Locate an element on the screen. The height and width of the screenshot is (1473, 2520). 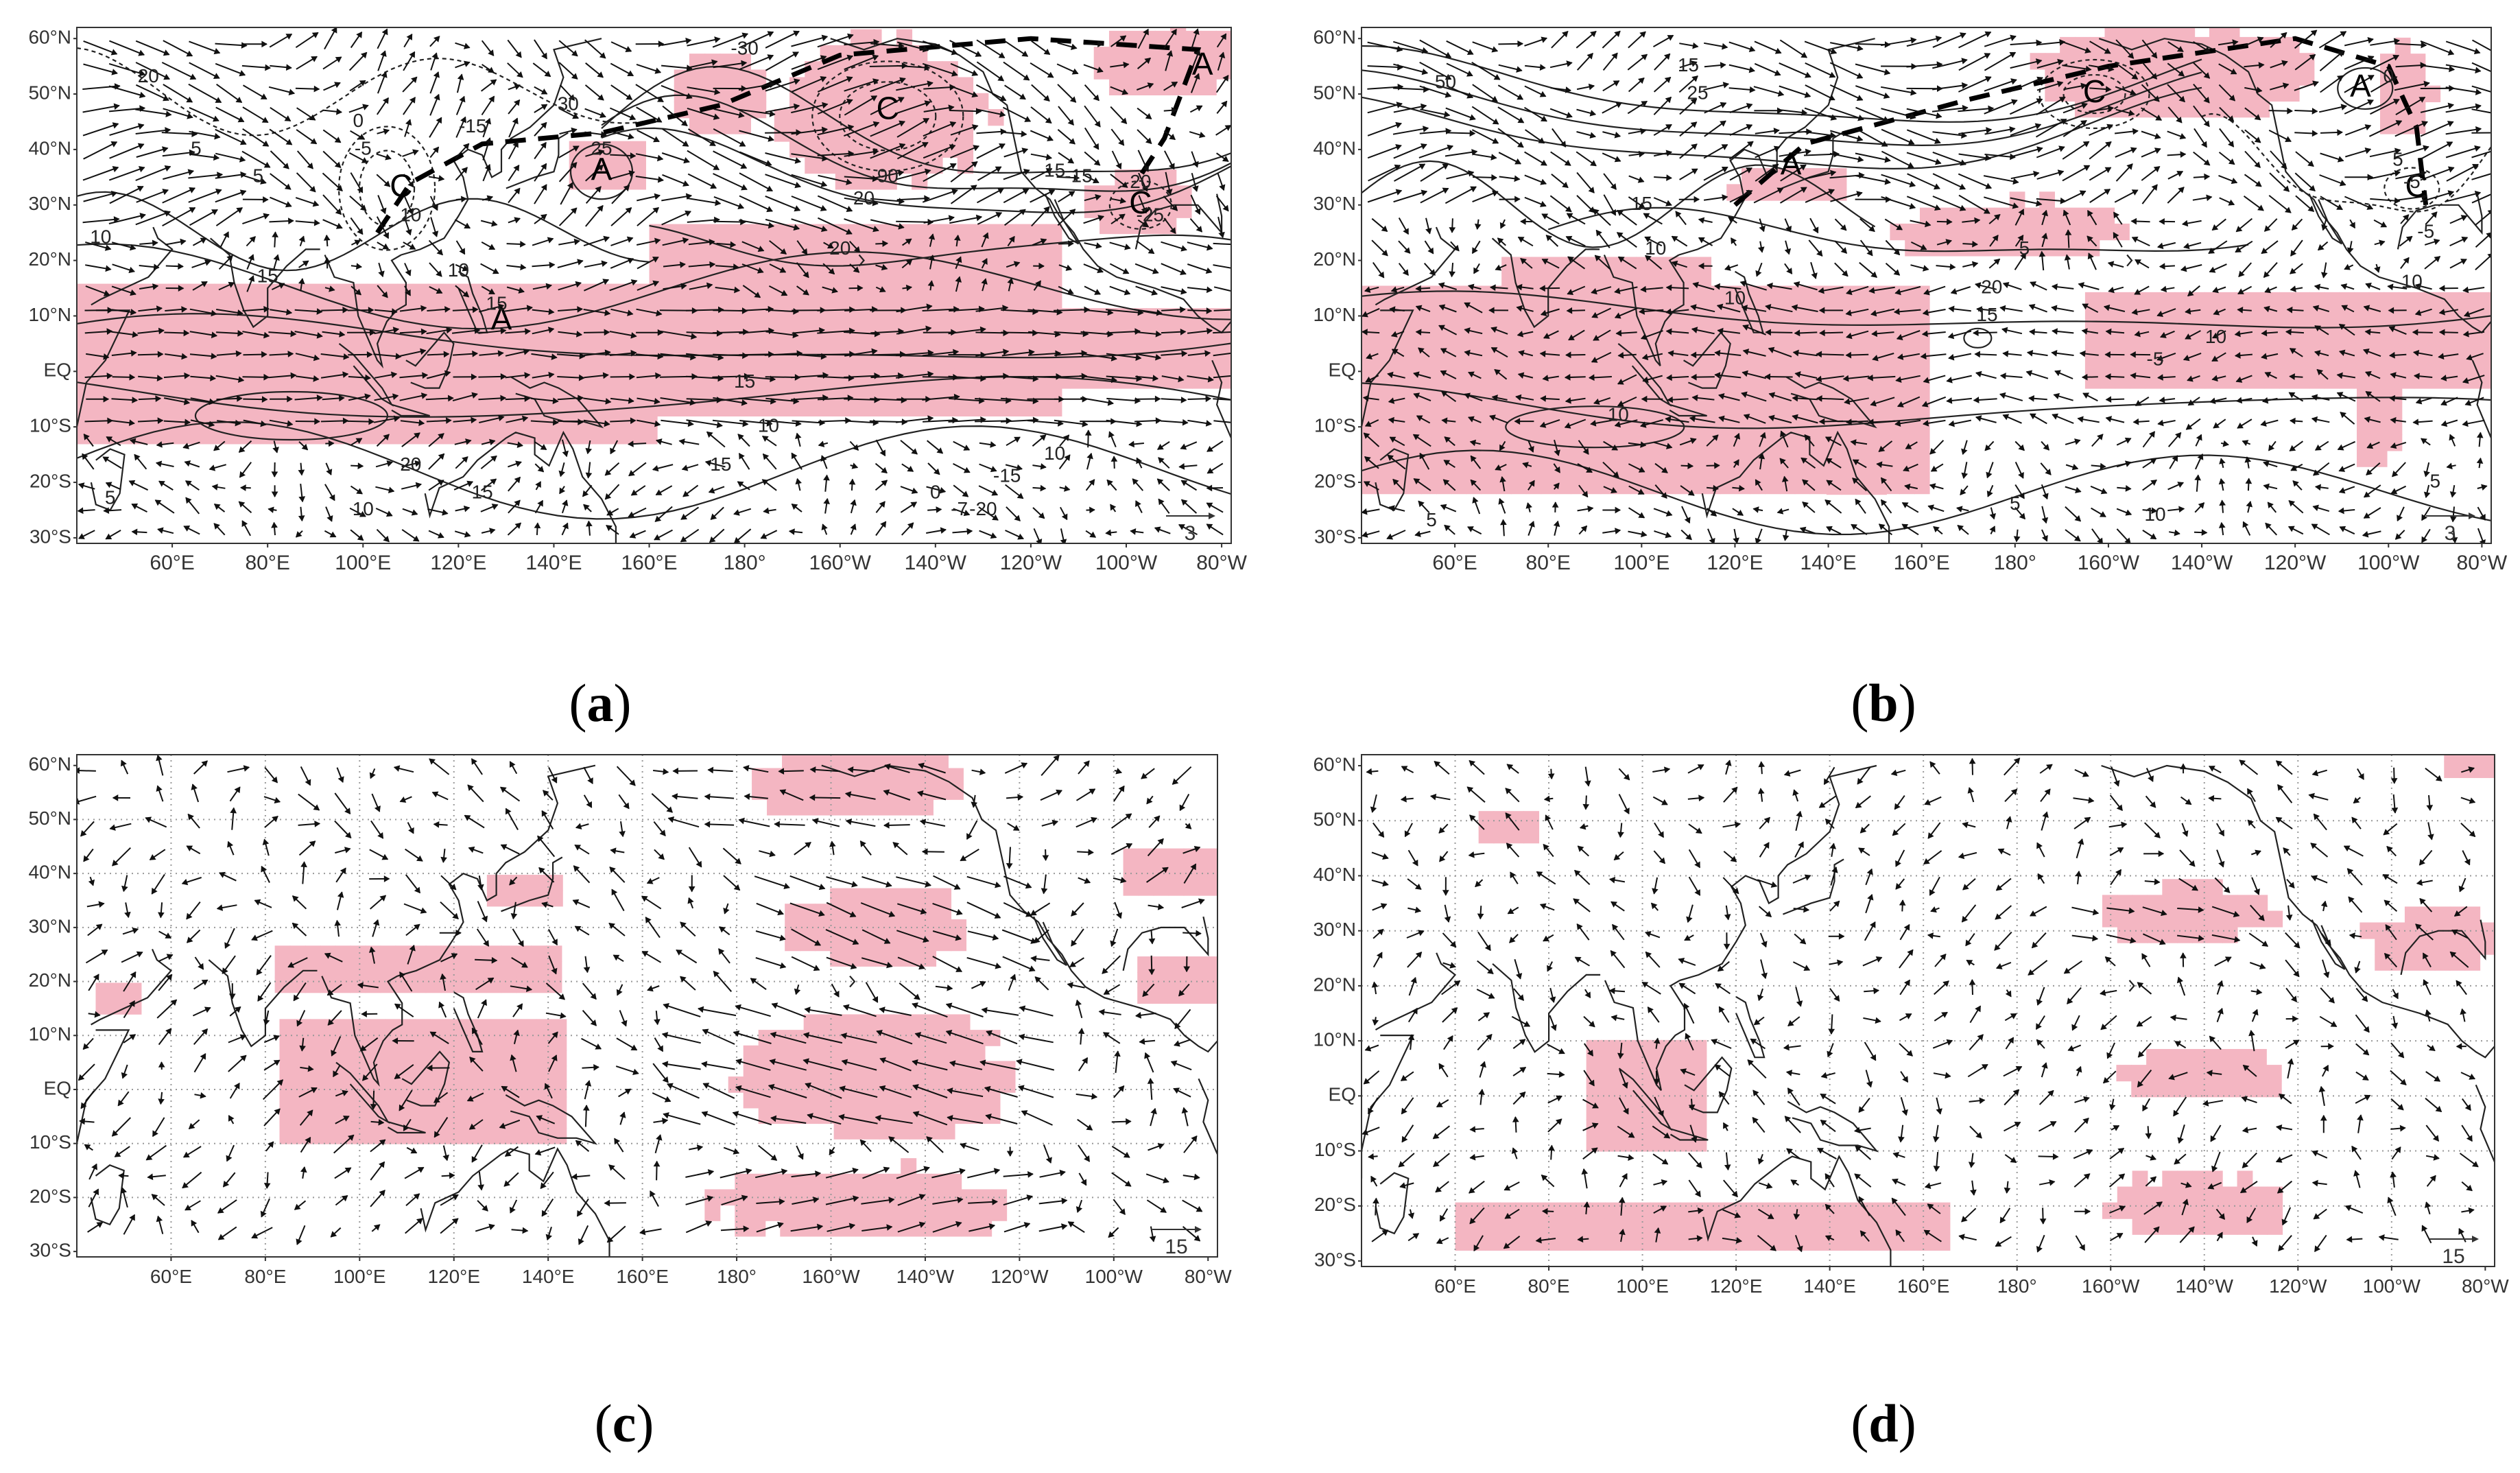
latitude-labels-d: 60°N 50°N 40°N 30°N 20°N 10°N EQ 10°S 20°S 30°S is located at coordinates (1337, 1012).